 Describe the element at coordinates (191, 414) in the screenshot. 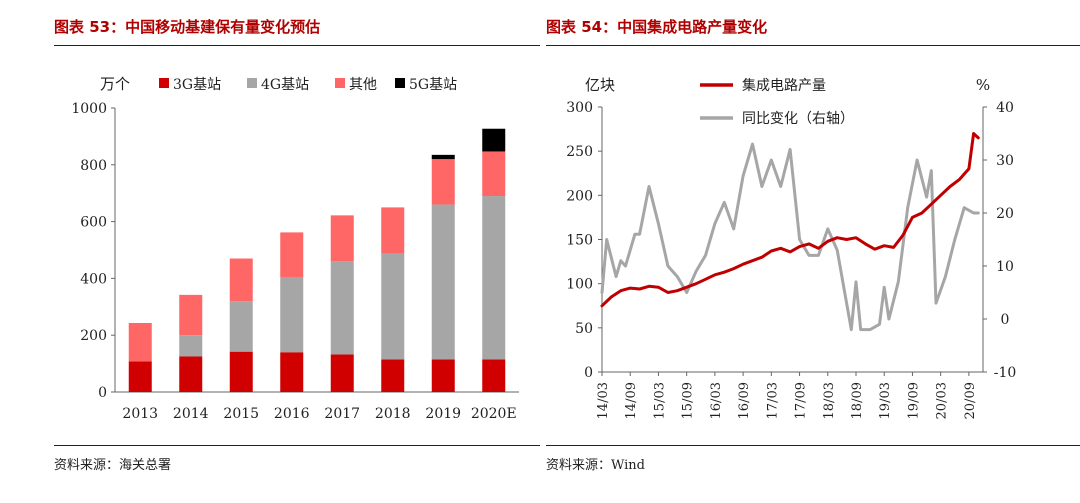

I see `x-tick-label: 2014` at that location.